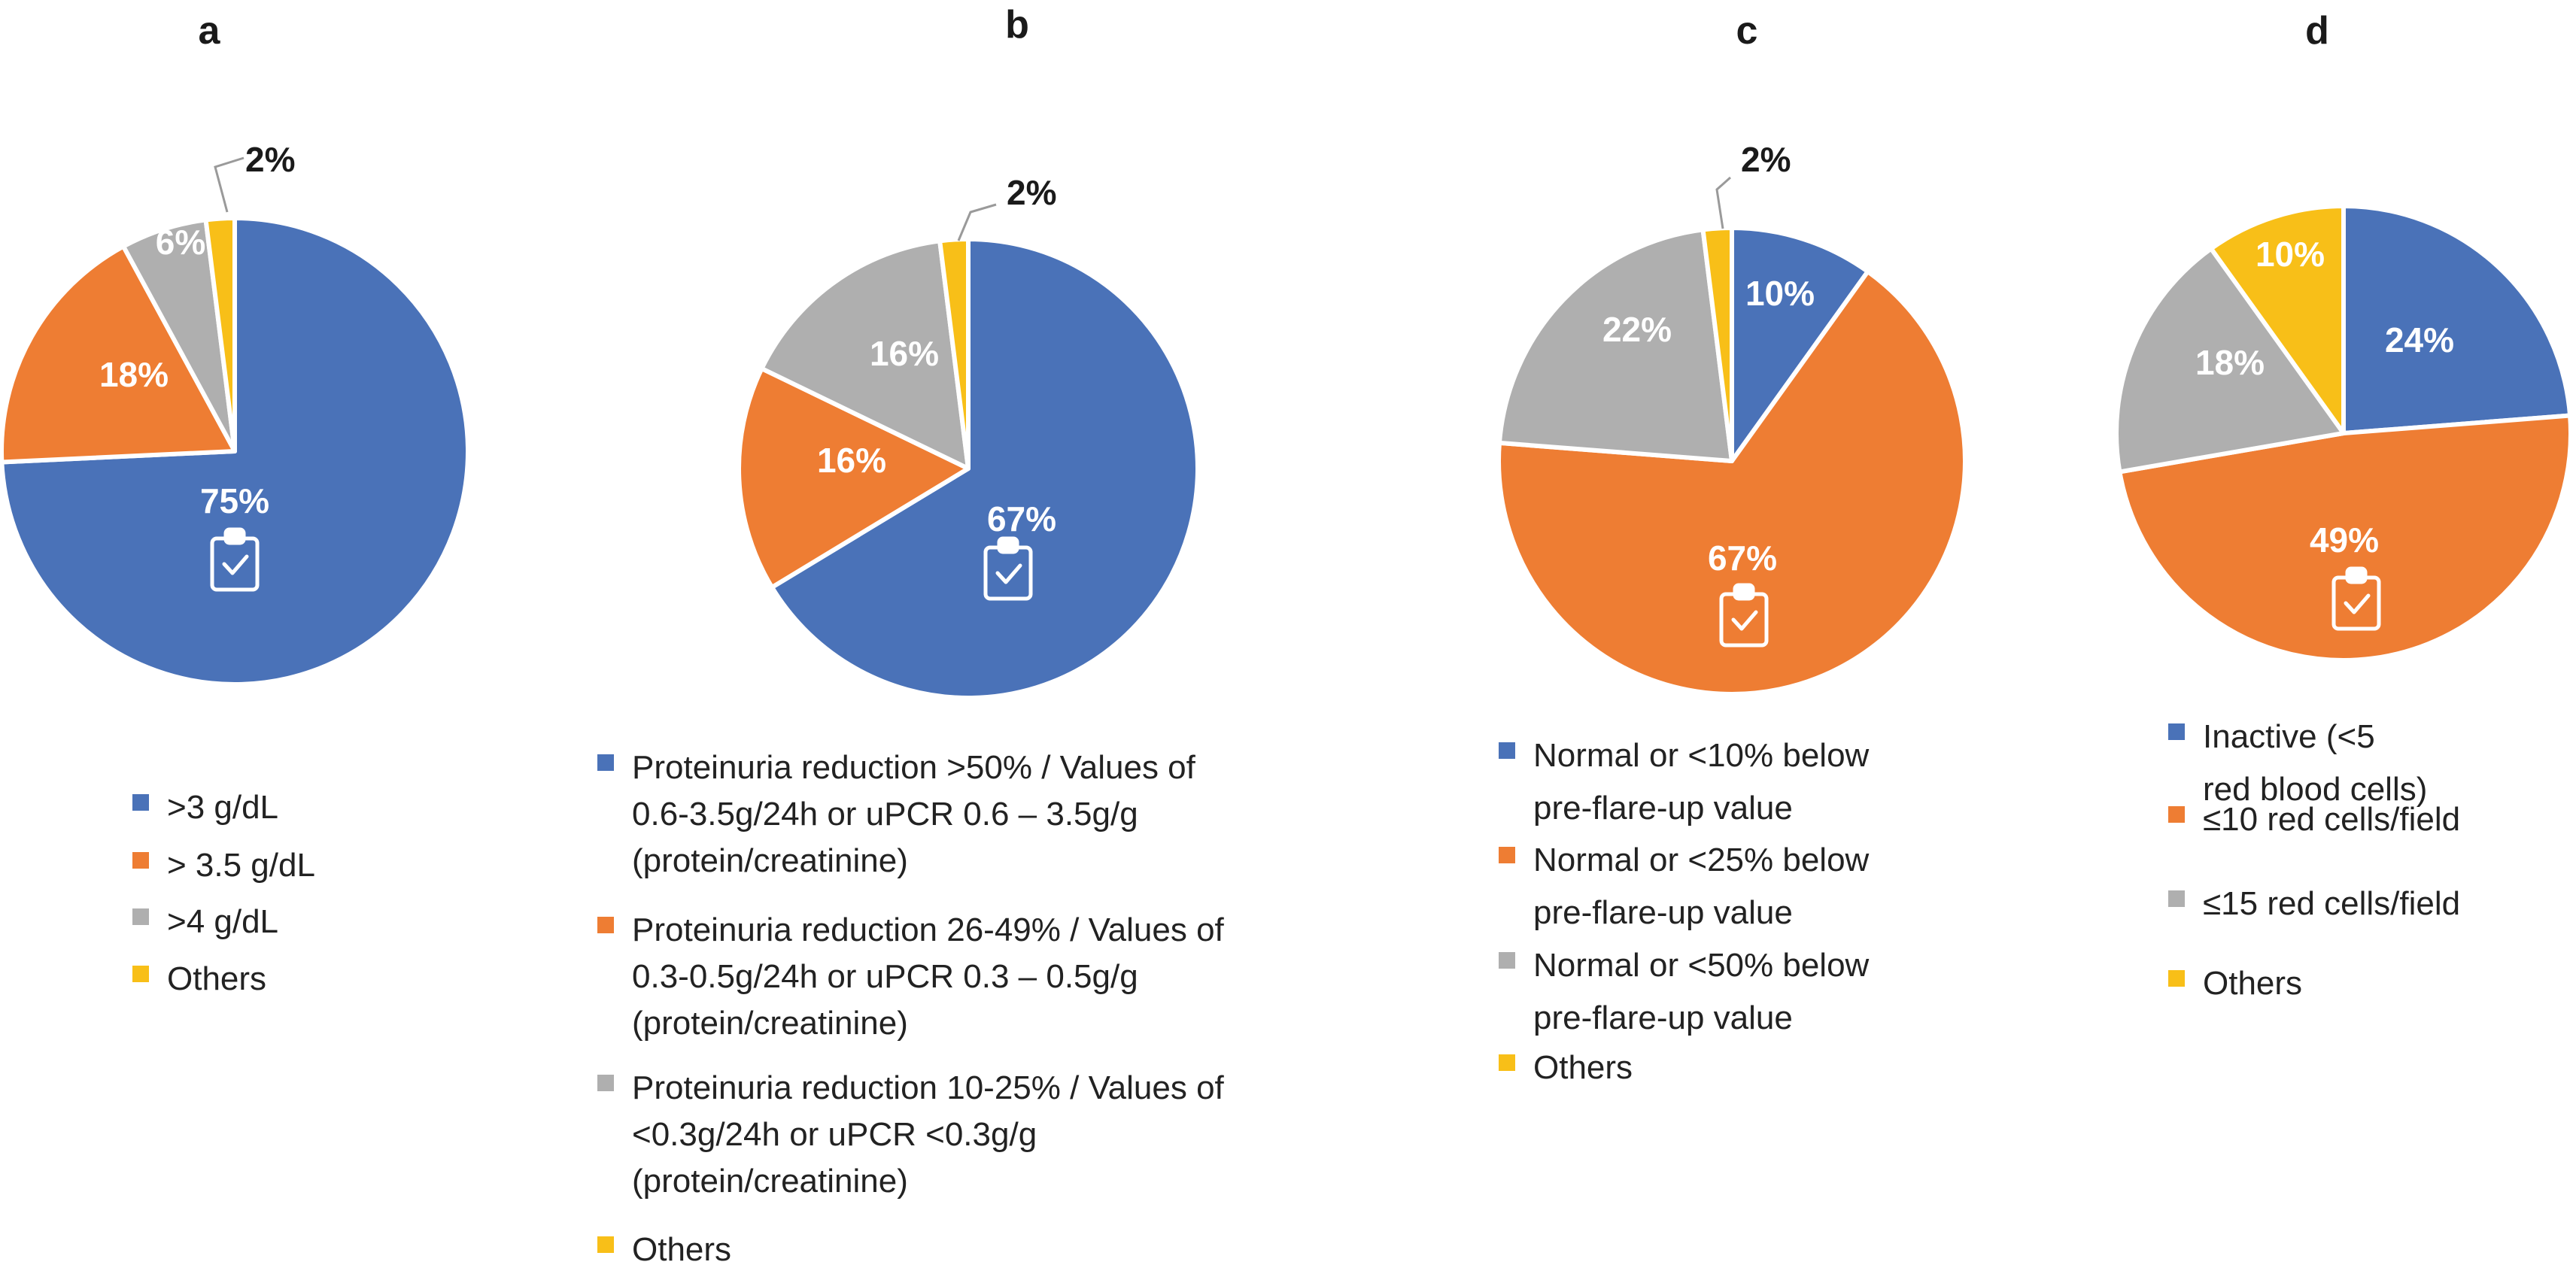 The height and width of the screenshot is (1283, 2576). What do you see at coordinates (1685, 991) in the screenshot?
I see `legend-item: Normal or <50% below pre-flare-up value` at bounding box center [1685, 991].